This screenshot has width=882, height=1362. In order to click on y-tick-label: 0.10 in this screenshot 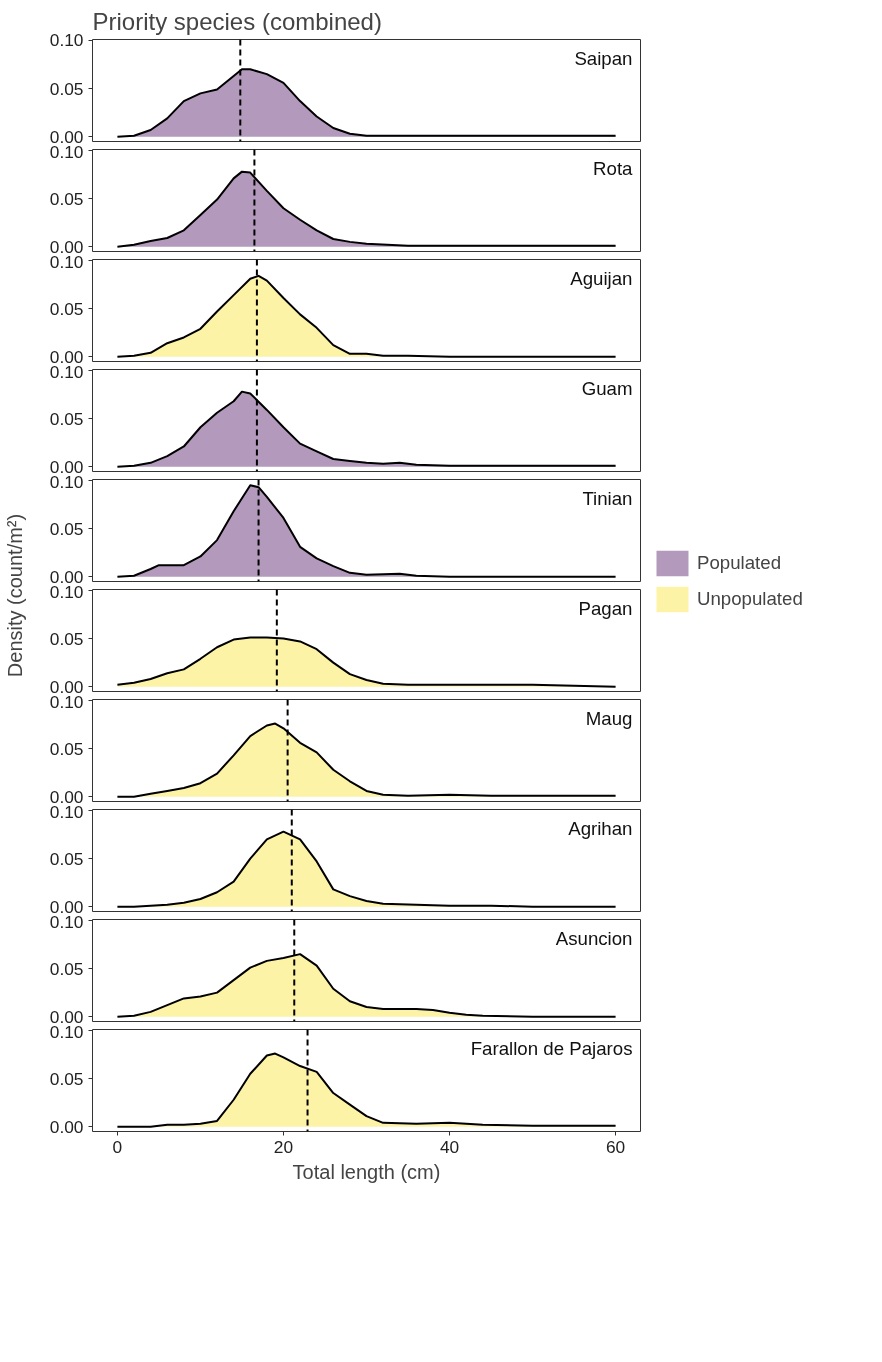, I will do `click(66, 40)`.